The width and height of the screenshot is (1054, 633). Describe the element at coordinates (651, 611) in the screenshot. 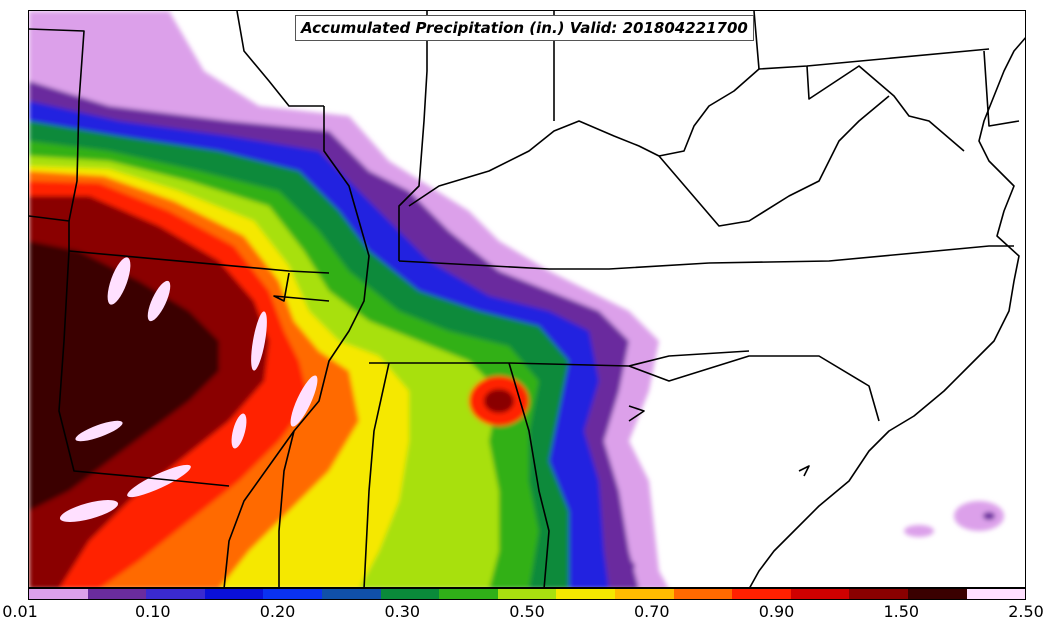

I see `colorbar-tick-label: 0.70` at that location.